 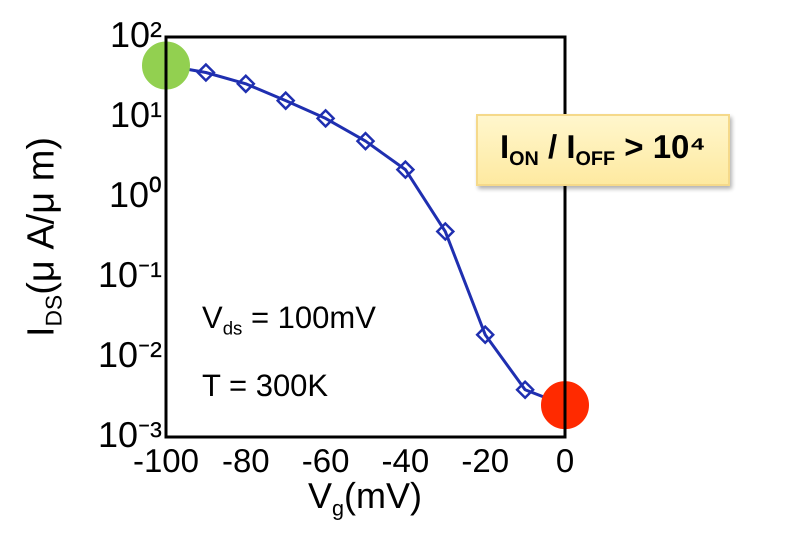 What do you see at coordinates (289, 319) in the screenshot?
I see `annotation: V$_{ds}$ = 100mV` at bounding box center [289, 319].